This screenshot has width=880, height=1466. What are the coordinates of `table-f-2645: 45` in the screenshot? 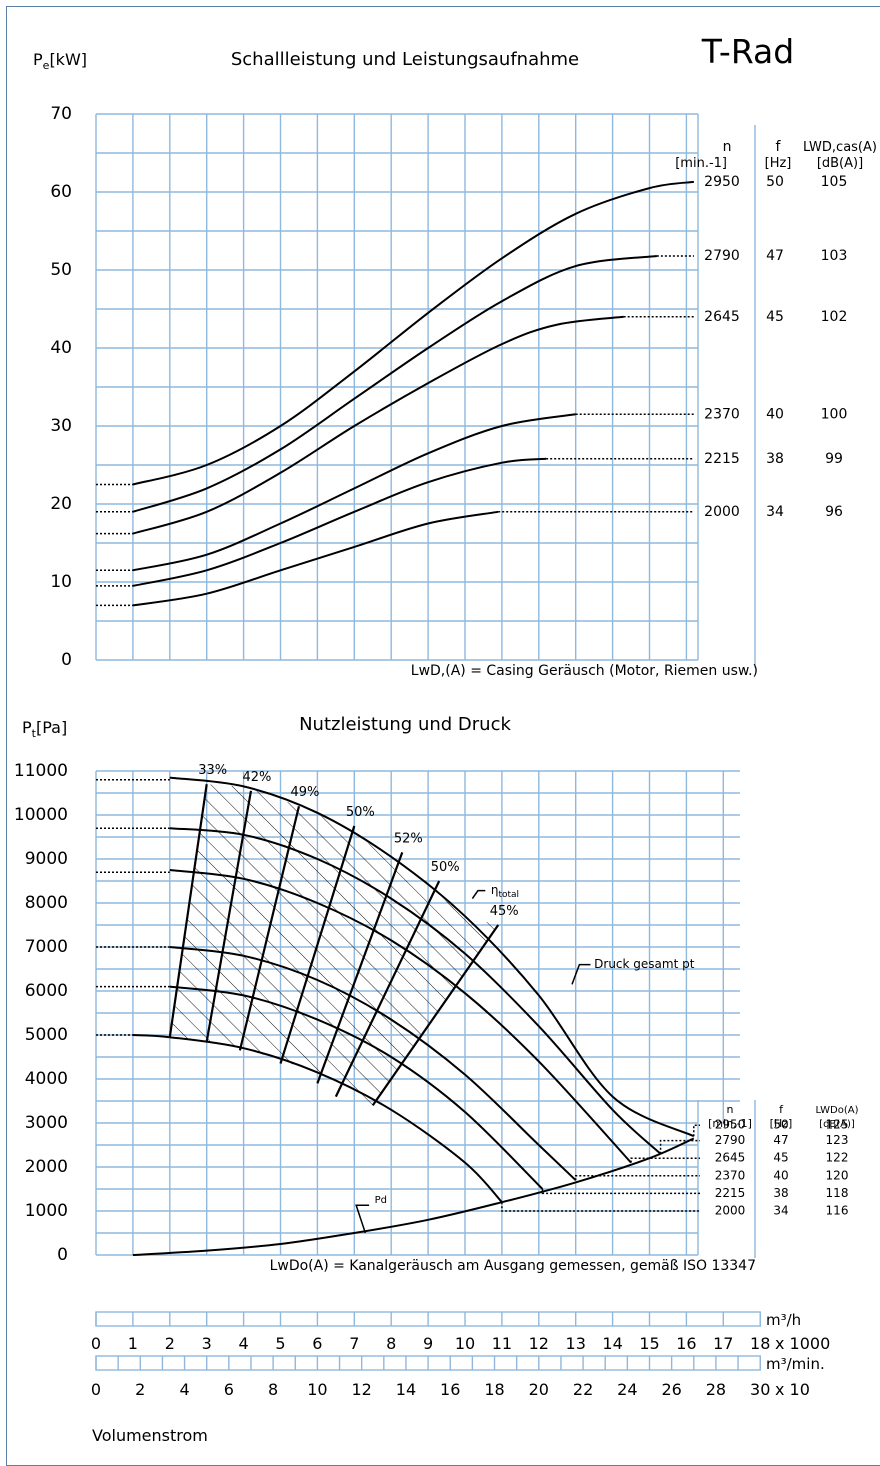 It's located at (780, 1158).